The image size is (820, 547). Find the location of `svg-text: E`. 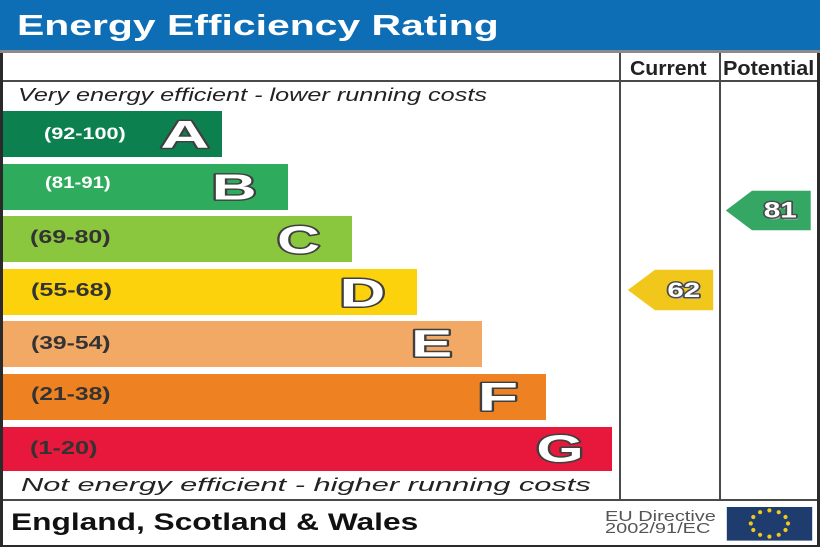

svg-text: E is located at coordinates (431, 344).